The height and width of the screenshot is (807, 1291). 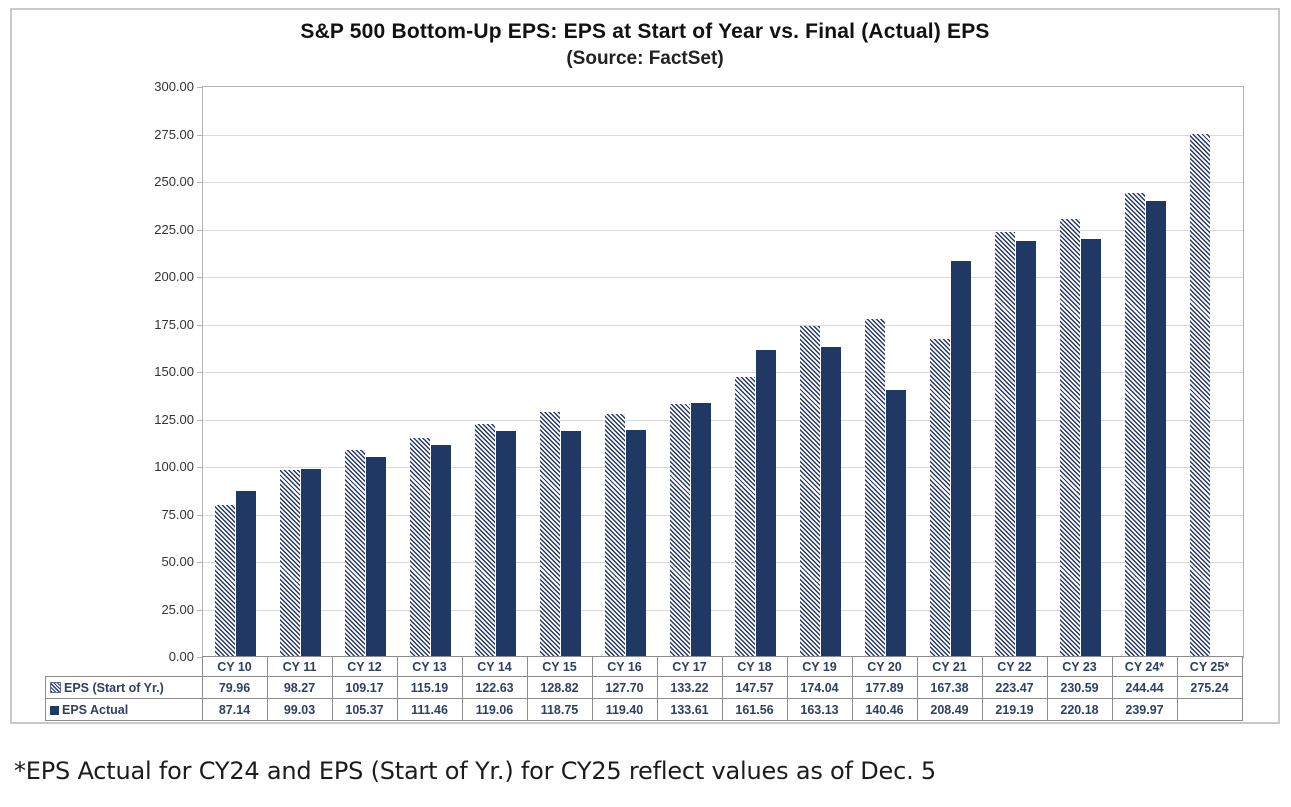 What do you see at coordinates (949, 666) in the screenshot?
I see `table-category-header: CY 21` at bounding box center [949, 666].